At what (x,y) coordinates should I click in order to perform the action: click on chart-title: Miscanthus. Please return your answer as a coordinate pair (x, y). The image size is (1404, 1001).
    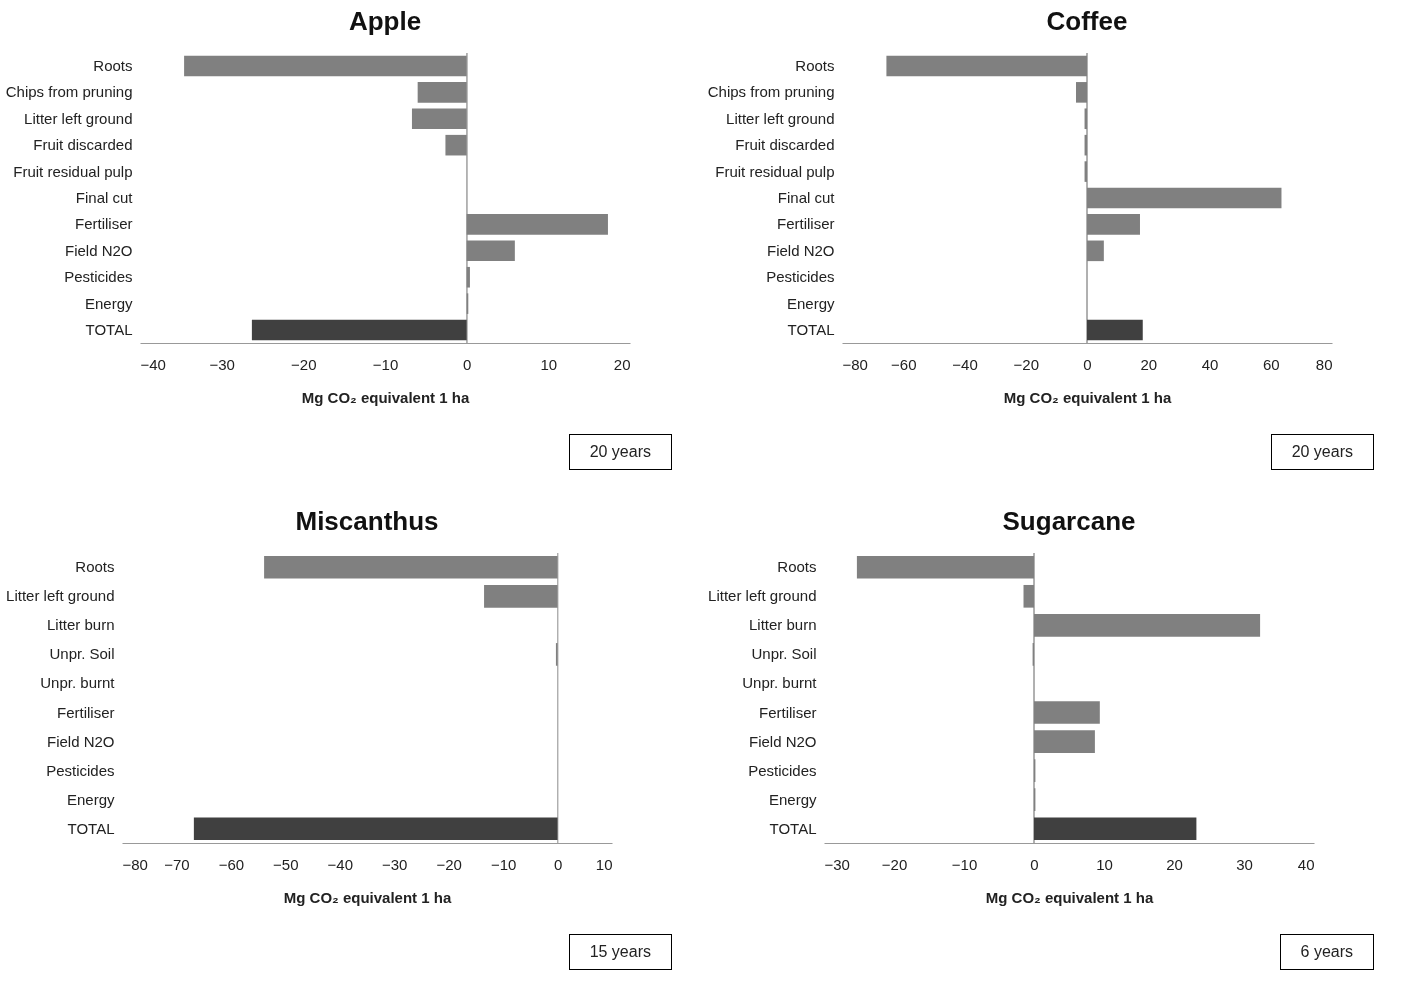
    Looking at the image, I should click on (367, 520).